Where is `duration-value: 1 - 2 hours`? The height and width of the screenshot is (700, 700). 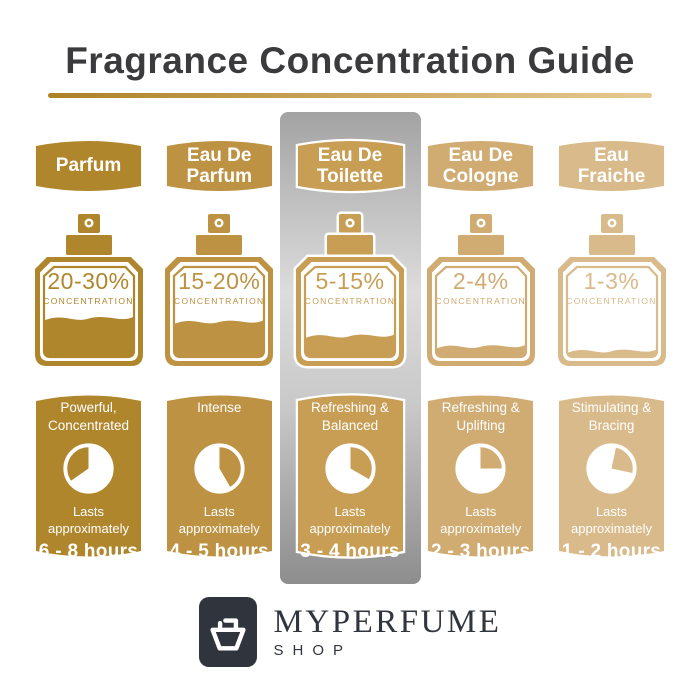 duration-value: 1 - 2 hours is located at coordinates (611, 551).